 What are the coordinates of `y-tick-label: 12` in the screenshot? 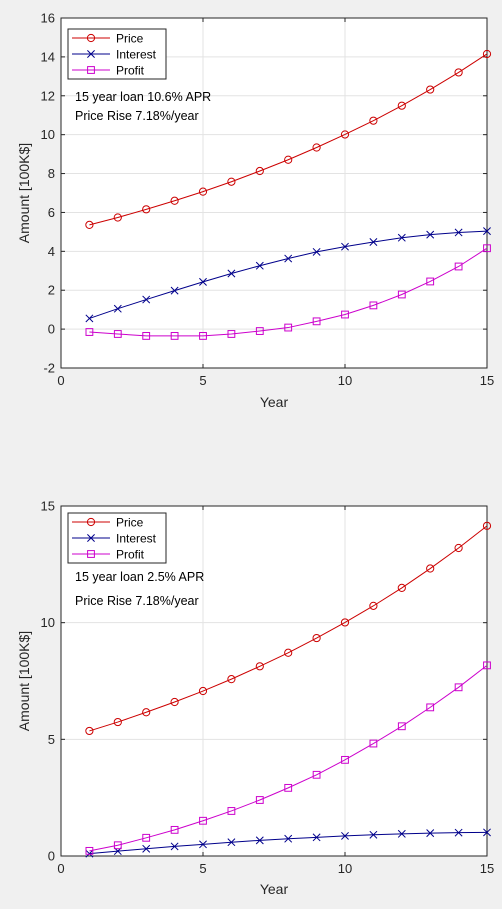 It's located at (48, 95).